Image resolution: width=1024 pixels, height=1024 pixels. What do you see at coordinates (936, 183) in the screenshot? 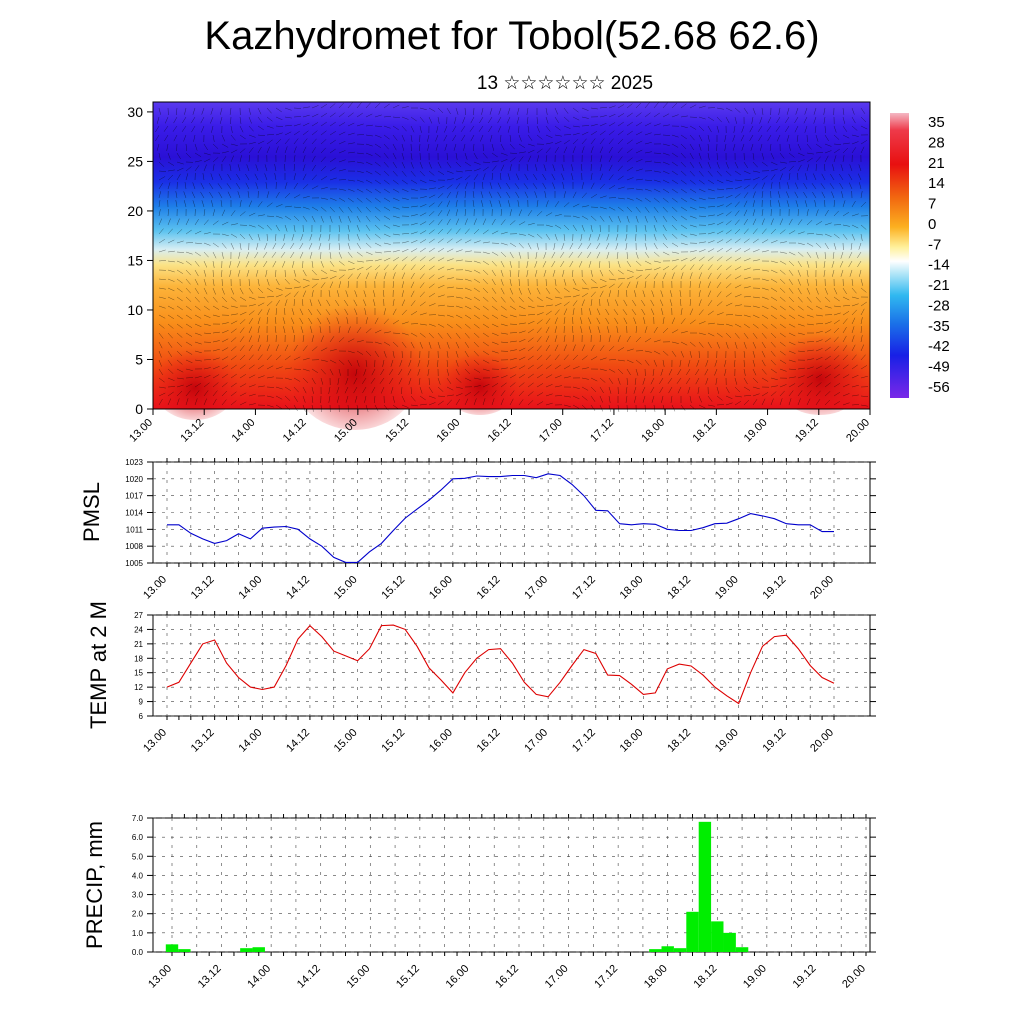
I see `colorbar-label: 14` at bounding box center [936, 183].